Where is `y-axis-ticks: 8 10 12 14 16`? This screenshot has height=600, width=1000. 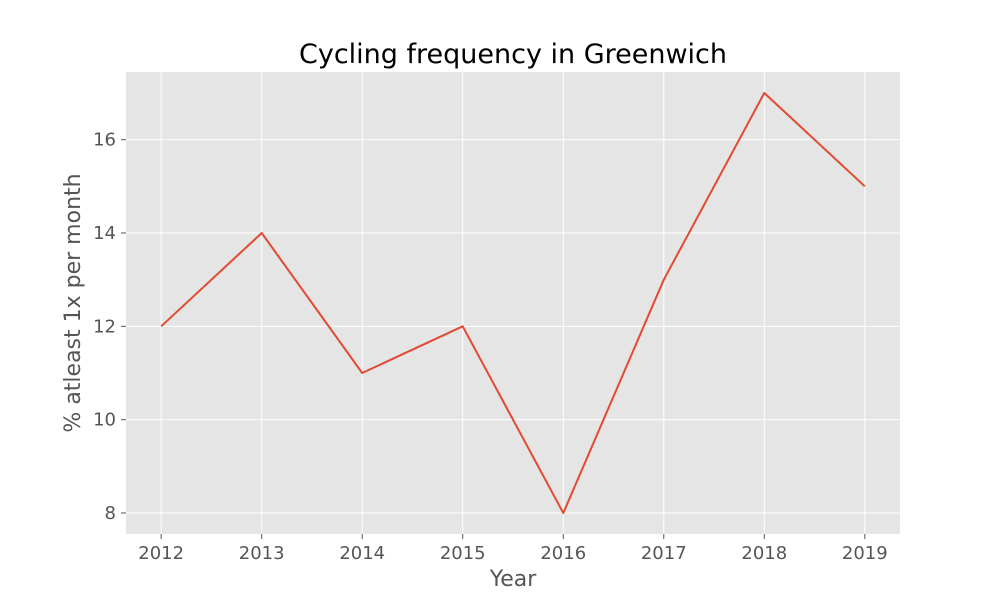 y-axis-ticks: 8 10 12 14 16 is located at coordinates (109, 327).